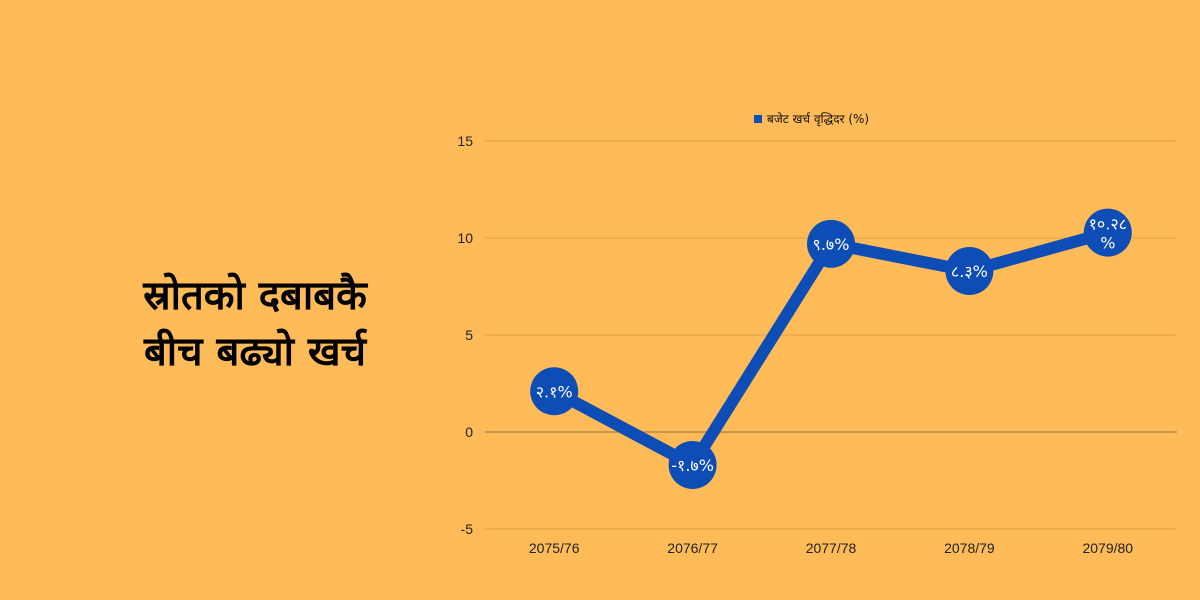 The image size is (1200, 600). What do you see at coordinates (465, 141) in the screenshot?
I see `y-tick-label: 15` at bounding box center [465, 141].